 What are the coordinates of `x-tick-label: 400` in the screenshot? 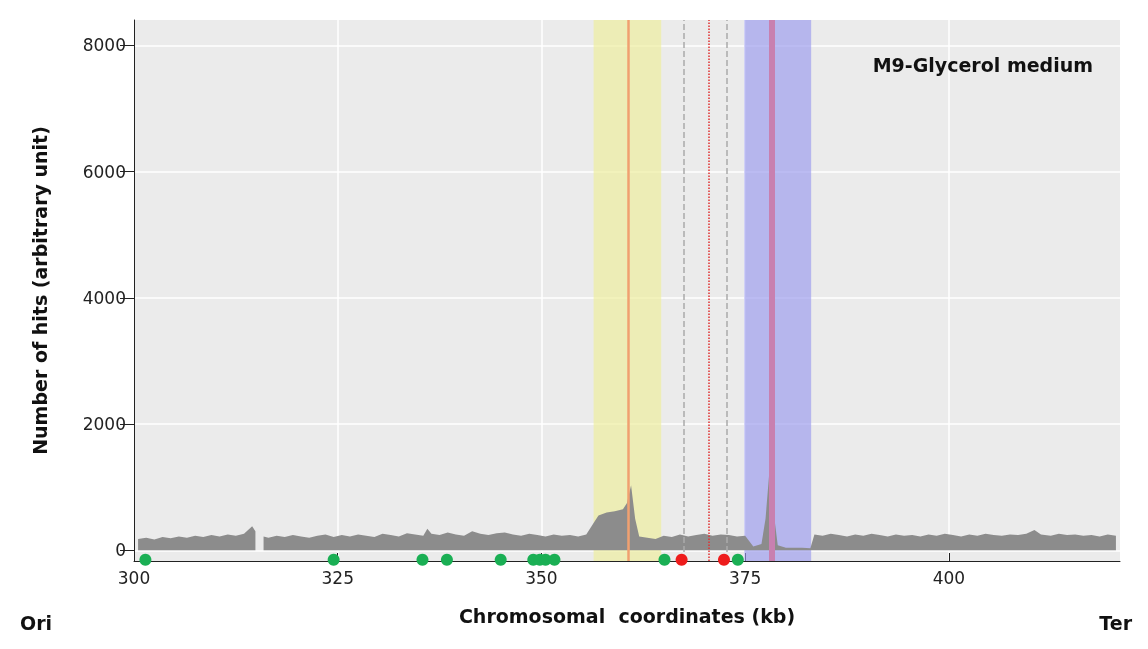 It's located at (949, 577).